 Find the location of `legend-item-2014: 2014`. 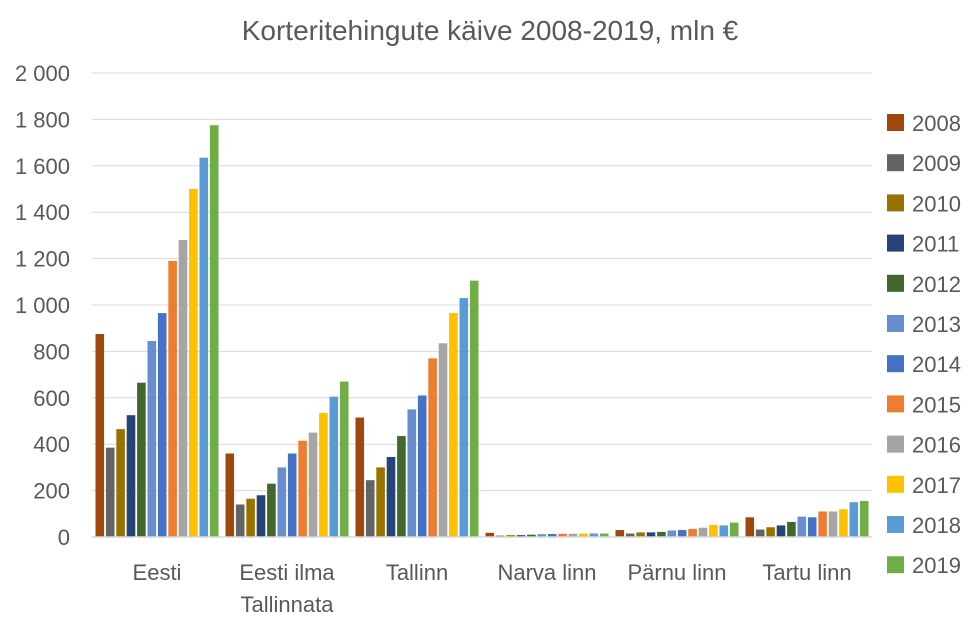

legend-item-2014: 2014 is located at coordinates (924, 364).